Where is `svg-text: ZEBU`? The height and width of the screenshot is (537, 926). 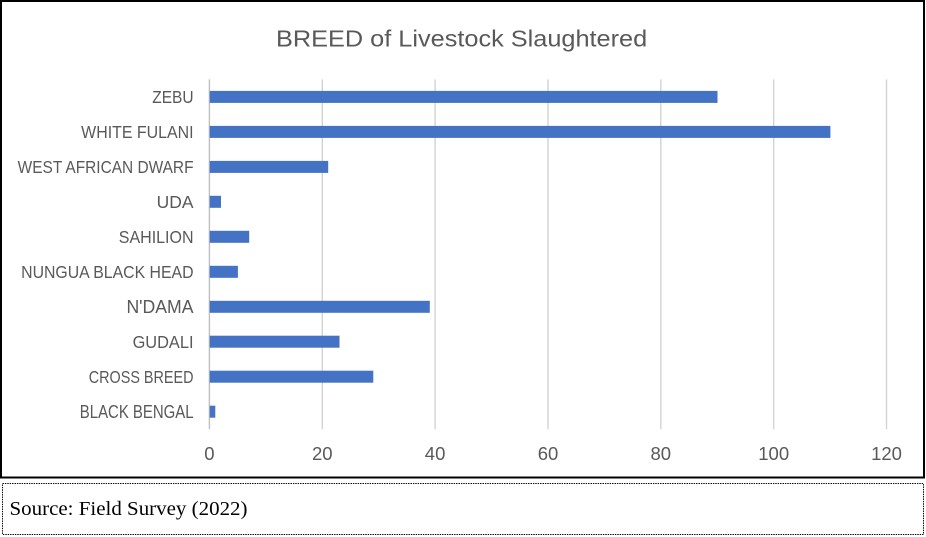
svg-text: ZEBU is located at coordinates (172, 97).